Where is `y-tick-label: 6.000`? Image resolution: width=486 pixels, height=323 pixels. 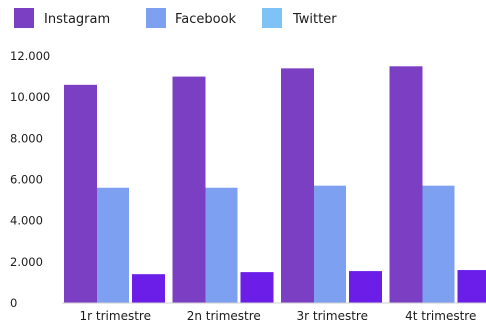
y-tick-label: 6.000 is located at coordinates (26, 180).